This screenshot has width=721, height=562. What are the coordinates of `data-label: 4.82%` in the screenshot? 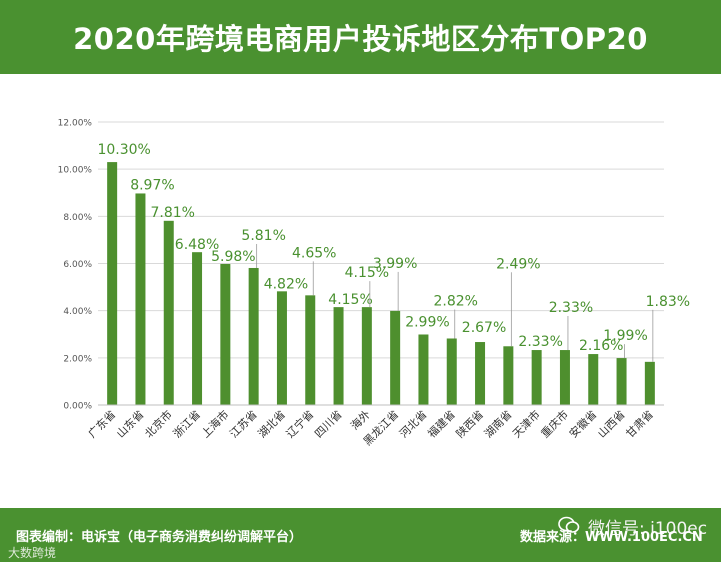 It's located at (286, 284).